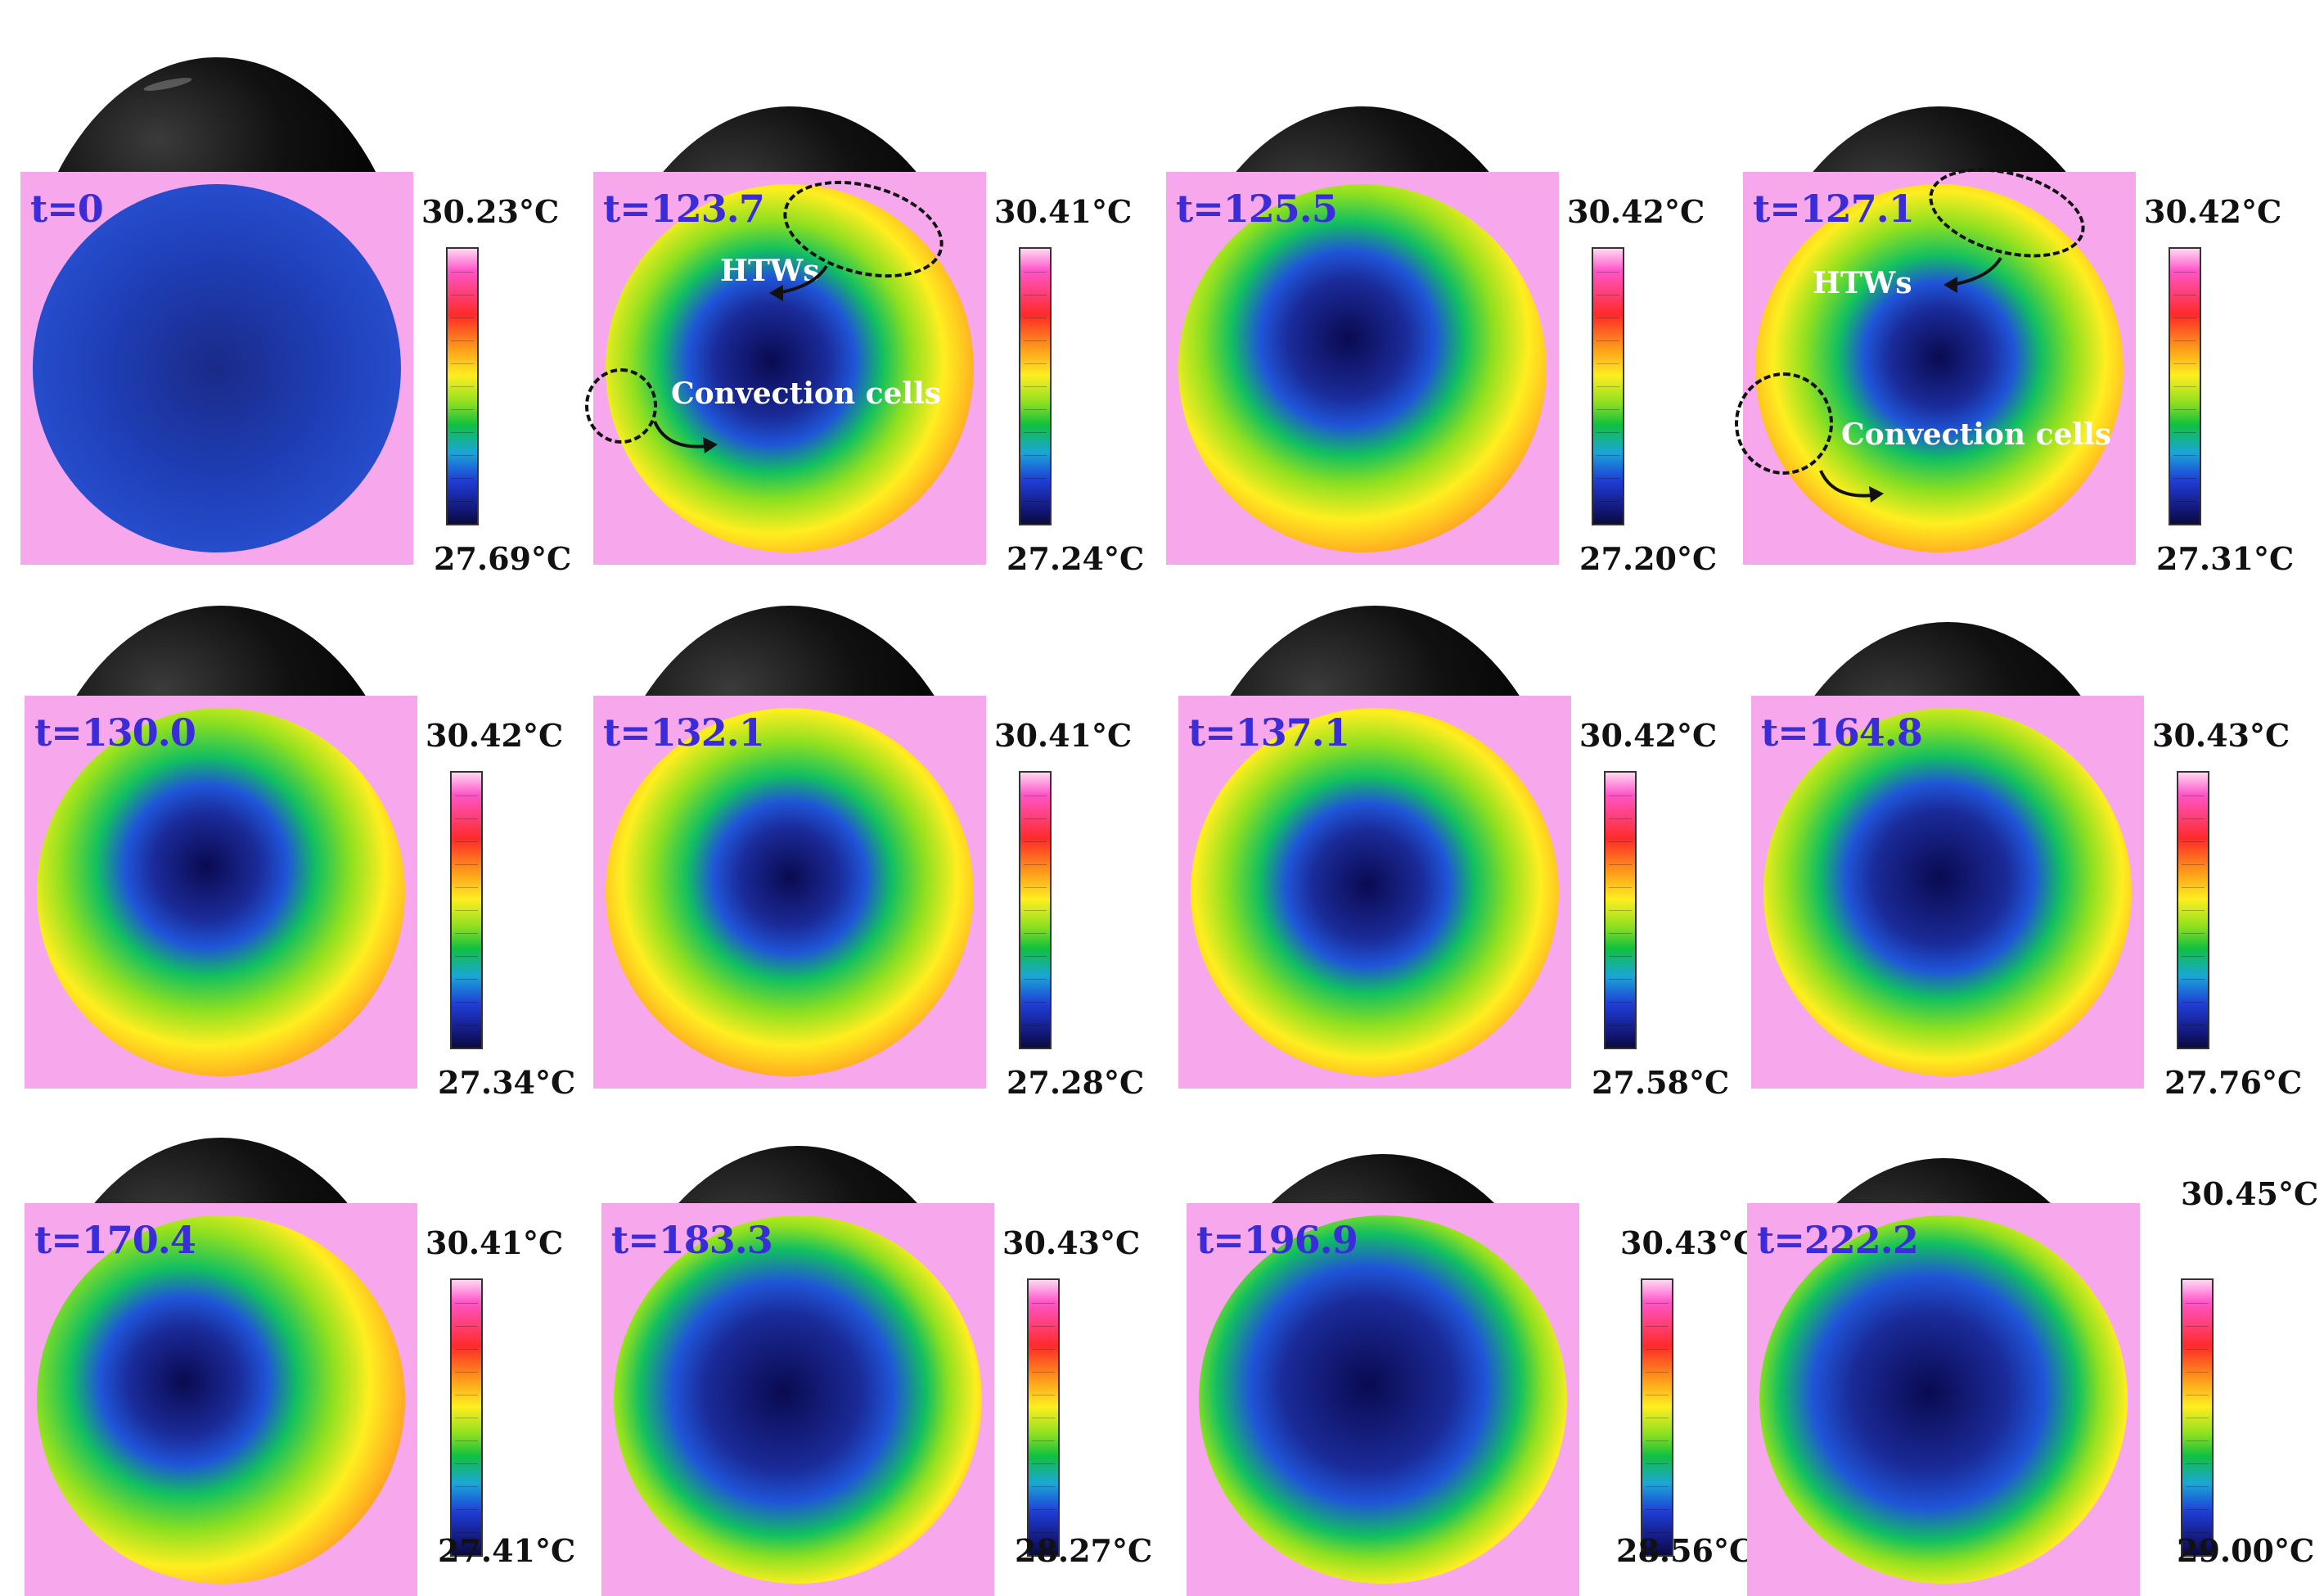 The height and width of the screenshot is (1596, 2324). What do you see at coordinates (2246, 1550) in the screenshot?
I see `min-temperature: 29.00°C` at bounding box center [2246, 1550].